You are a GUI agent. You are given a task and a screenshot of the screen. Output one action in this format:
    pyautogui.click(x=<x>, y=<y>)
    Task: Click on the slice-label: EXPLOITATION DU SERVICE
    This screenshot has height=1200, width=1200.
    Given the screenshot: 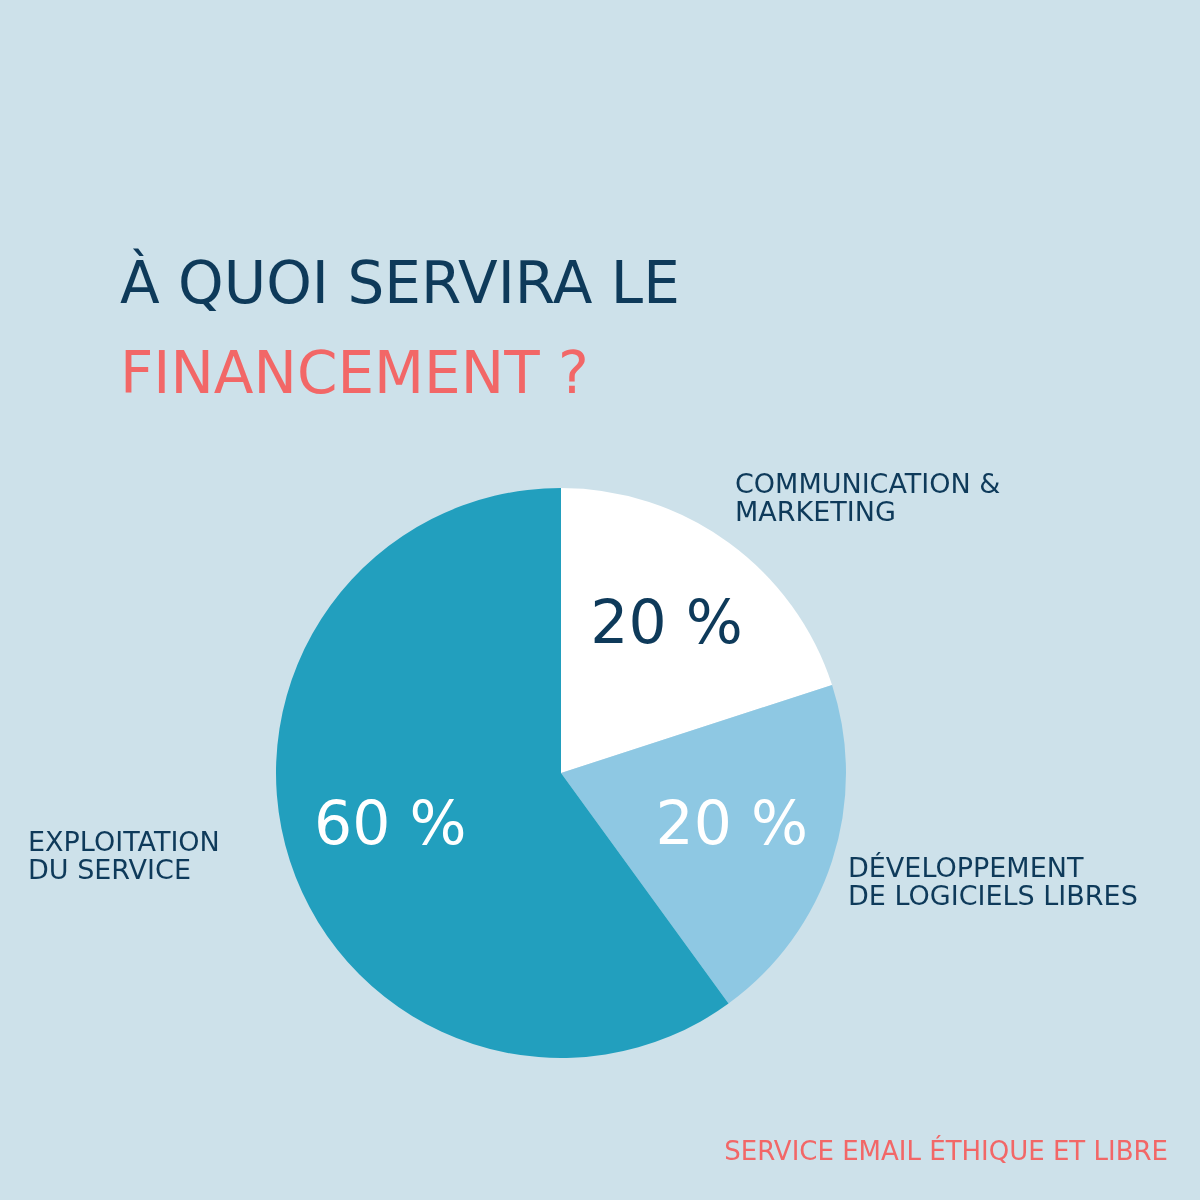 What is the action you would take?
    pyautogui.click(x=124, y=855)
    